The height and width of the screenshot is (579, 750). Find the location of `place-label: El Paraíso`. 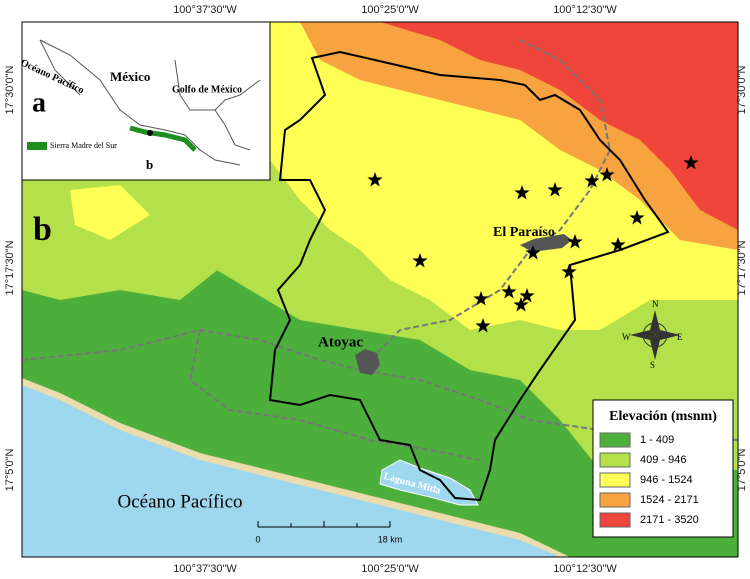

place-label: El Paraíso is located at coordinates (524, 232).